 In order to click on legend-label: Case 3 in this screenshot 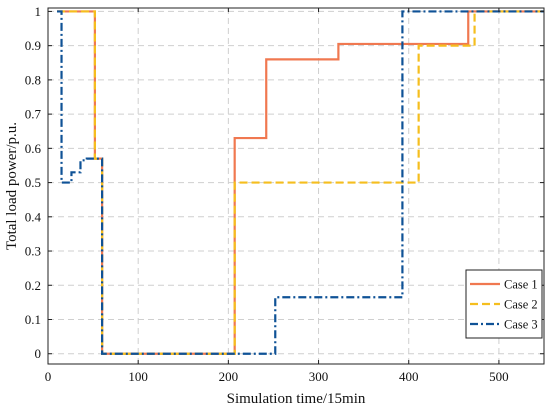, I will do `click(521, 325)`.